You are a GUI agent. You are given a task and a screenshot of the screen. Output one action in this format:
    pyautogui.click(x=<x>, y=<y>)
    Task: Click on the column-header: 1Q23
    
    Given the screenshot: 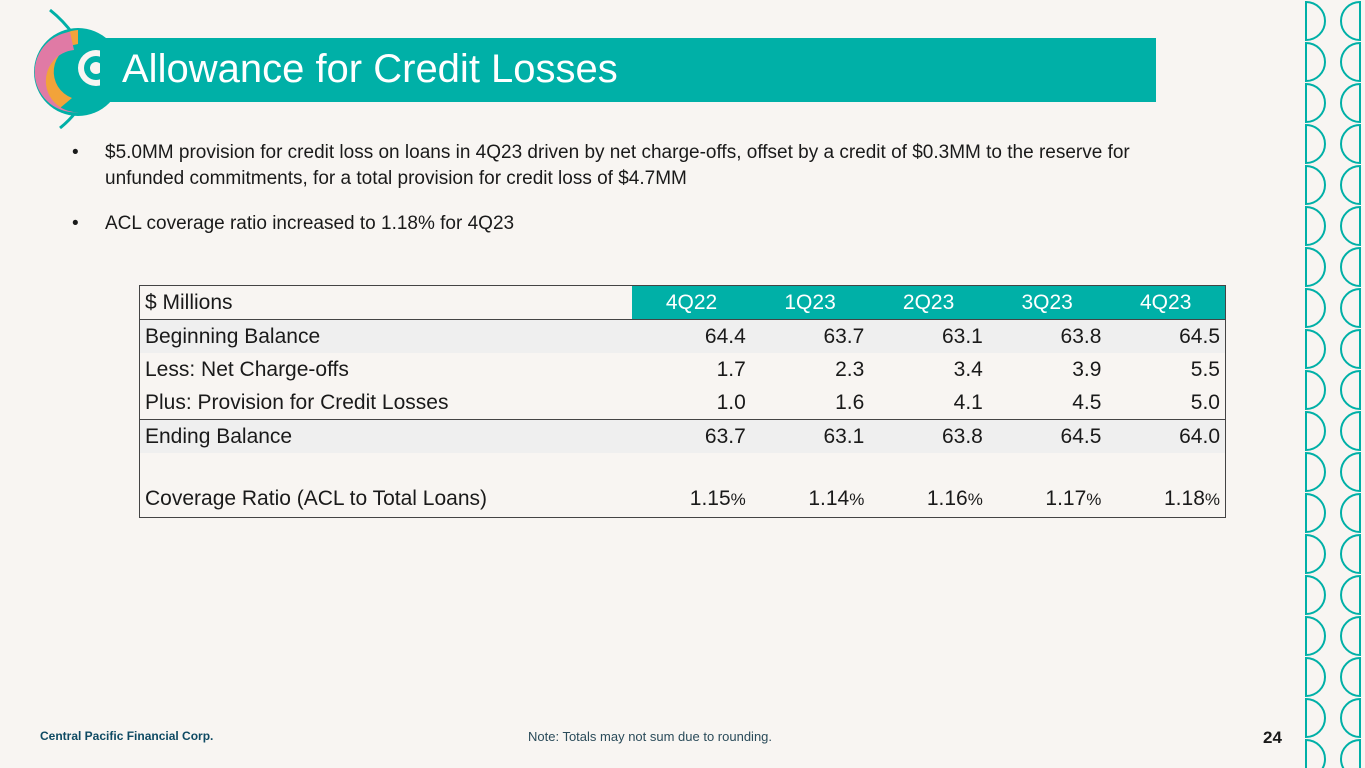 What is the action you would take?
    pyautogui.click(x=810, y=302)
    